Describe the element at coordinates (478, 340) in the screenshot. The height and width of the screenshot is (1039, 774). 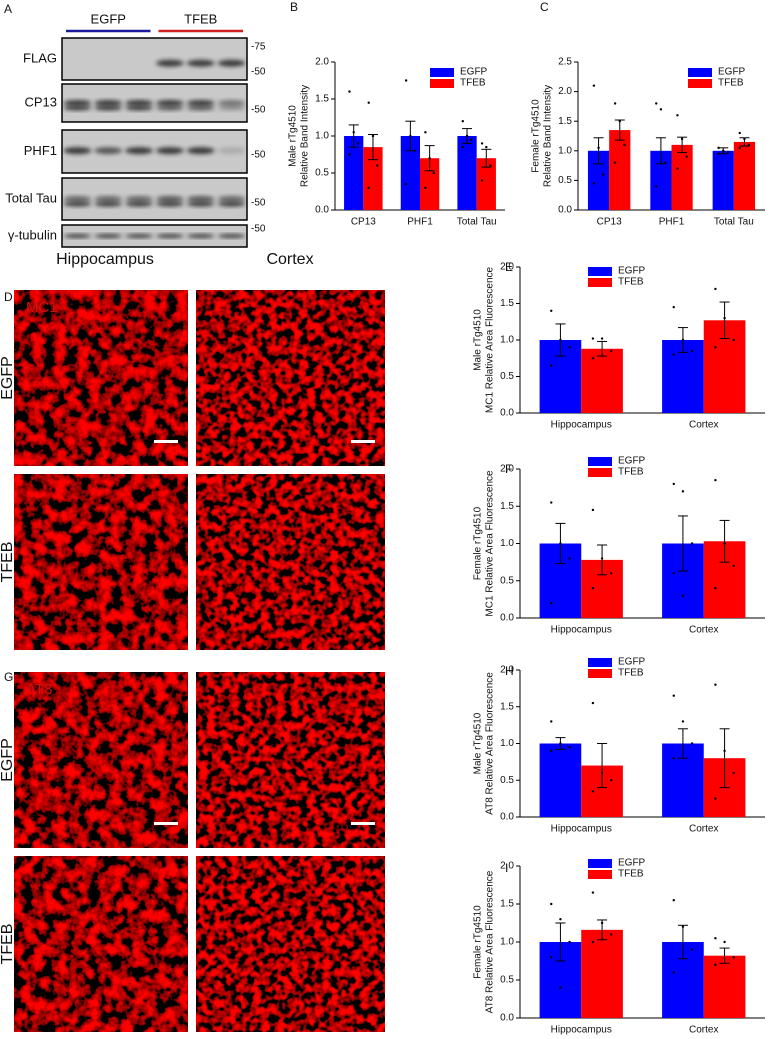
I see `y-axis-label: Male rTg4510` at that location.